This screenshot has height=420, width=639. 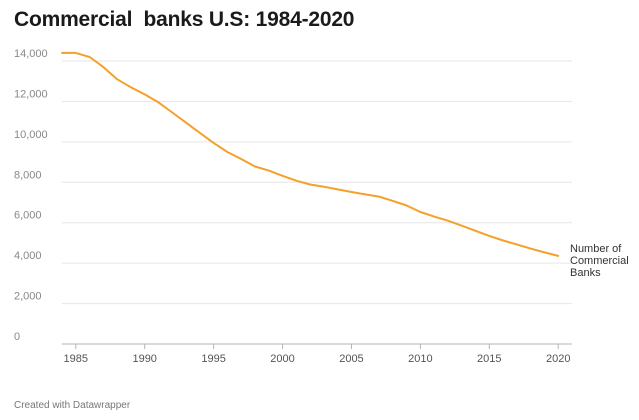 What do you see at coordinates (28, 256) in the screenshot?
I see `y-tick-label: 4,000` at bounding box center [28, 256].